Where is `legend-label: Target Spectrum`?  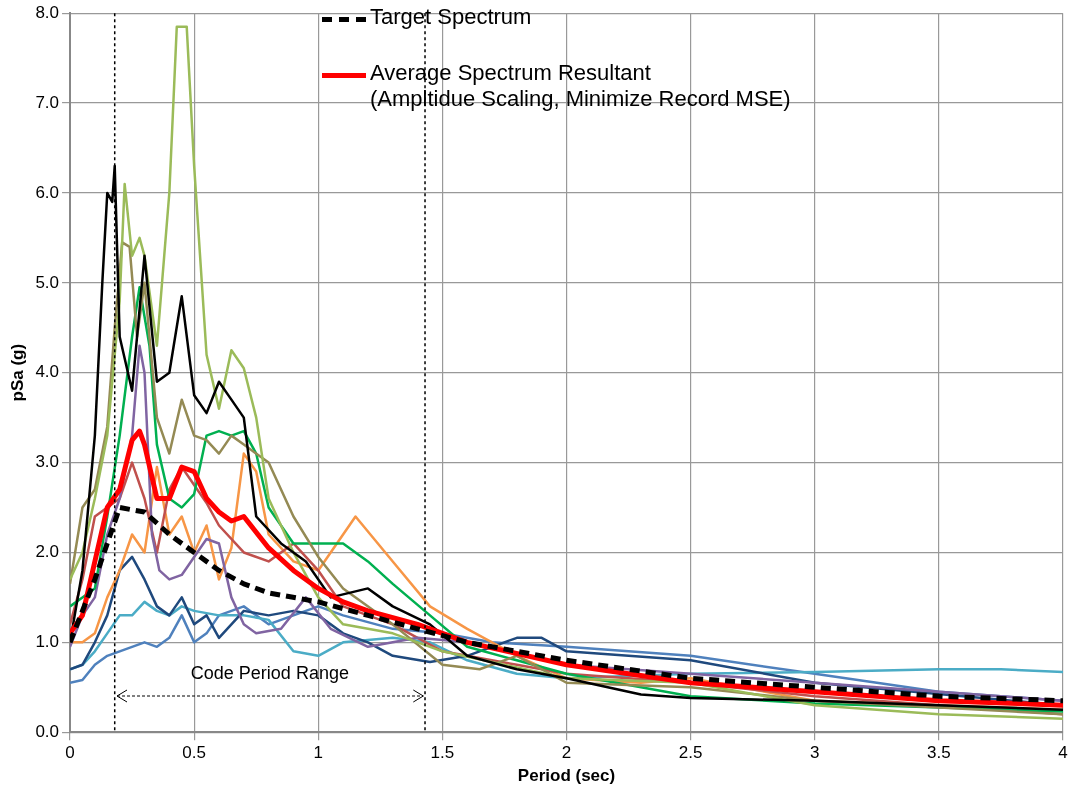 legend-label: Target Spectrum is located at coordinates (451, 17).